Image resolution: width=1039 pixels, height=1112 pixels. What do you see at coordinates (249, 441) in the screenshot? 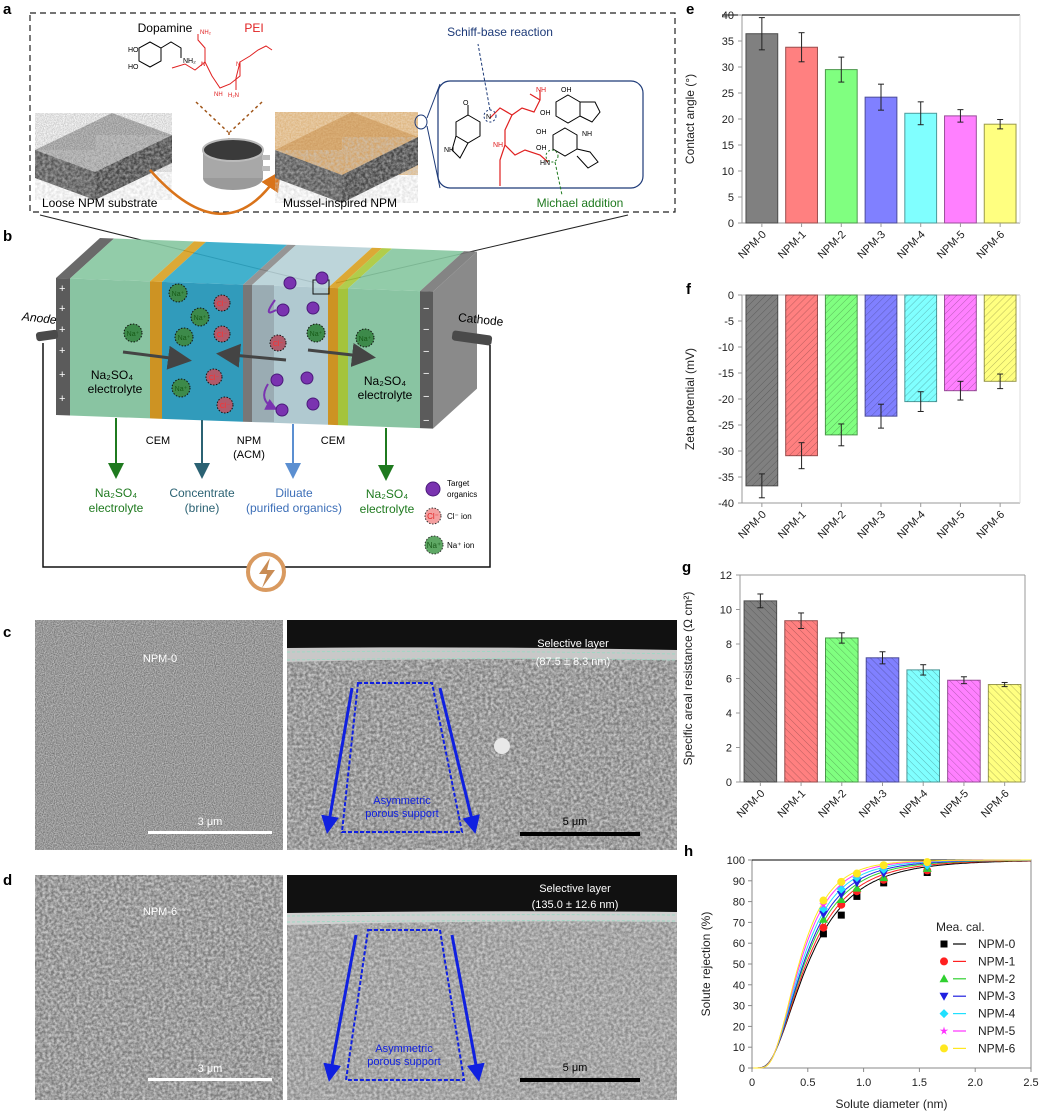
I see `npm-label: NPM` at bounding box center [249, 441].